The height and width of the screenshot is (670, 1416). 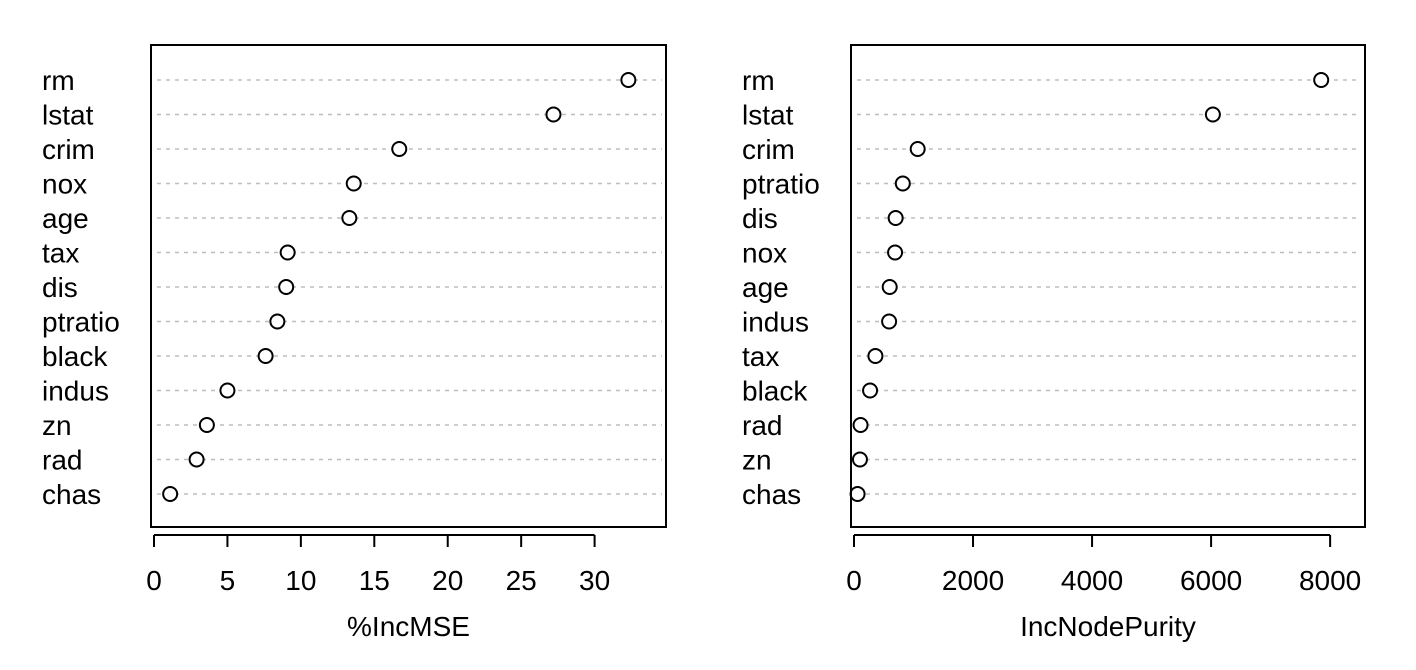 I want to click on x-tick-label: 6000, so click(x=1211, y=580).